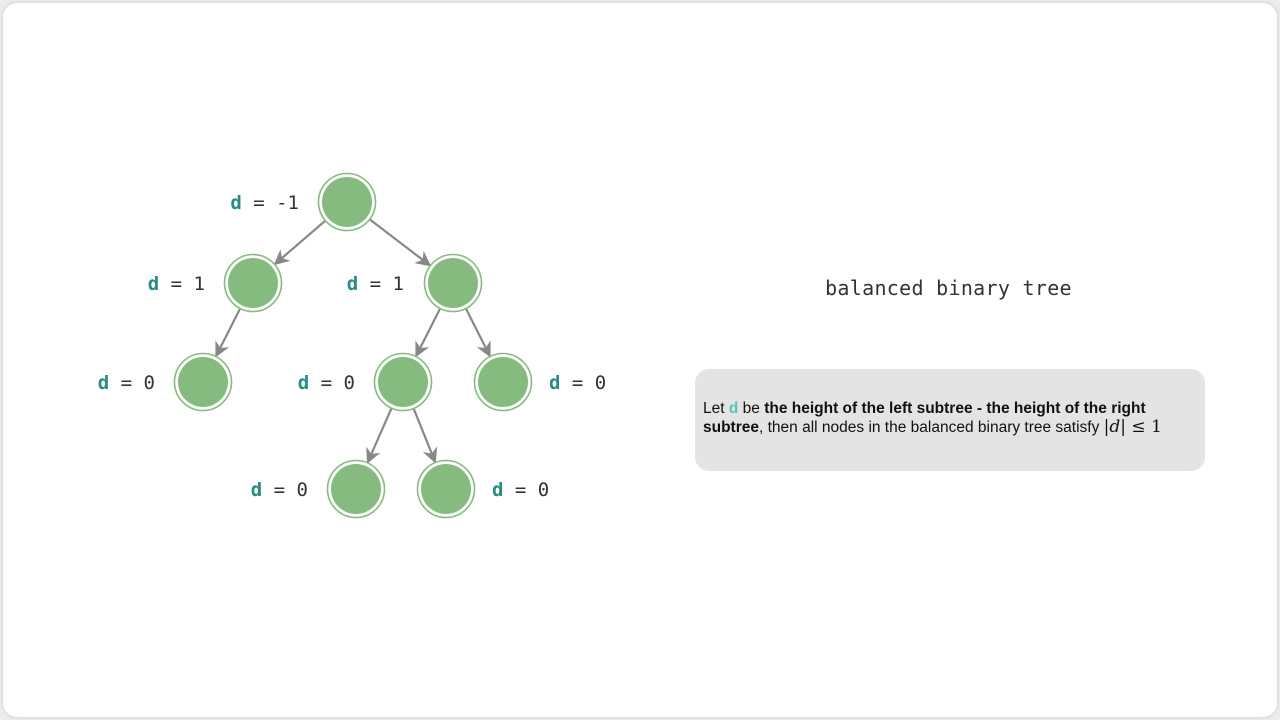  Describe the element at coordinates (428, 333) in the screenshot. I see `tree-edge-r-rl` at that location.